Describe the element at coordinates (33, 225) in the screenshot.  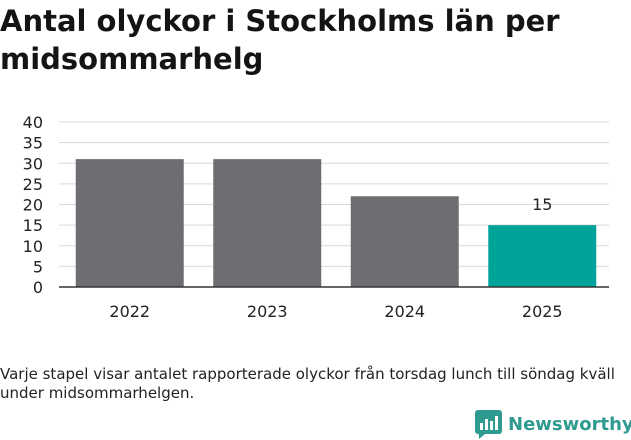
I see `y-tick-label: 15` at that location.